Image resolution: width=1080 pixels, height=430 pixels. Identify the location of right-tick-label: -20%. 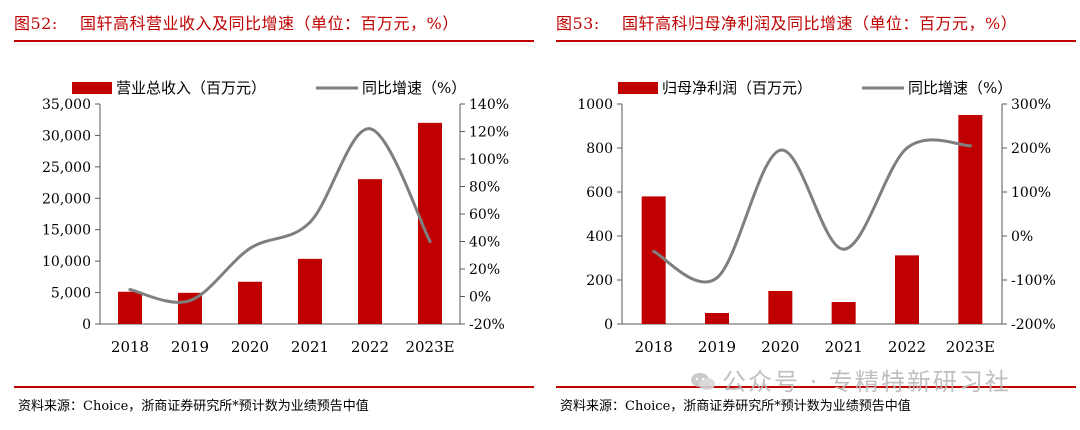
(487, 325).